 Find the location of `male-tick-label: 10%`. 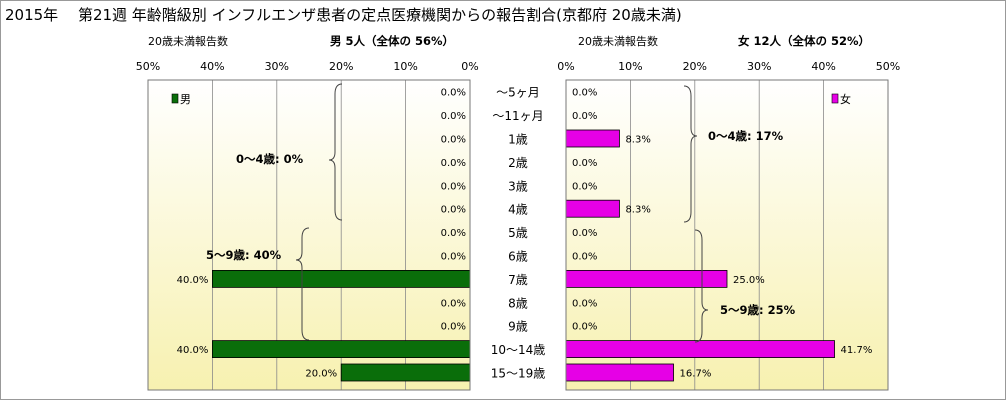

male-tick-label: 10% is located at coordinates (405, 66).